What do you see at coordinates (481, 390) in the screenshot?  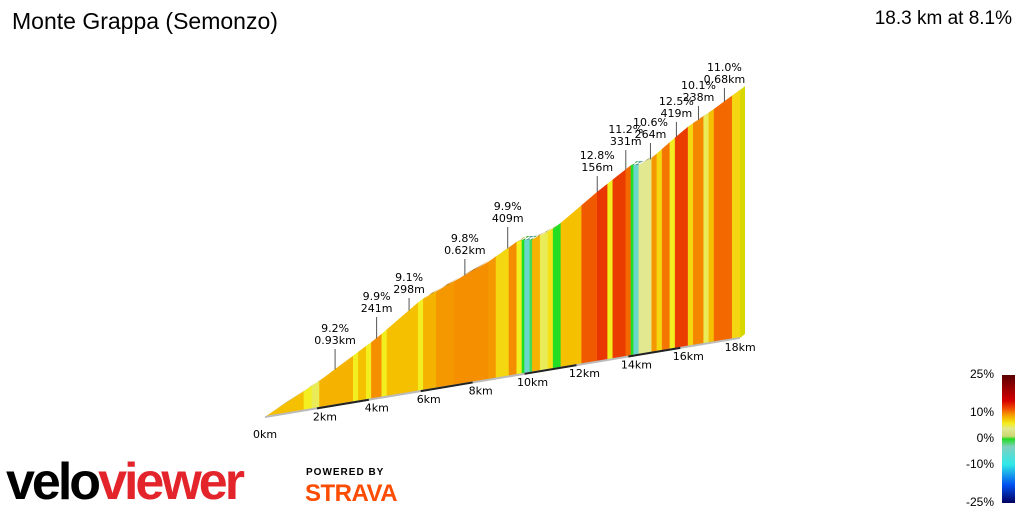 I see `x-tick-label: 8km` at bounding box center [481, 390].